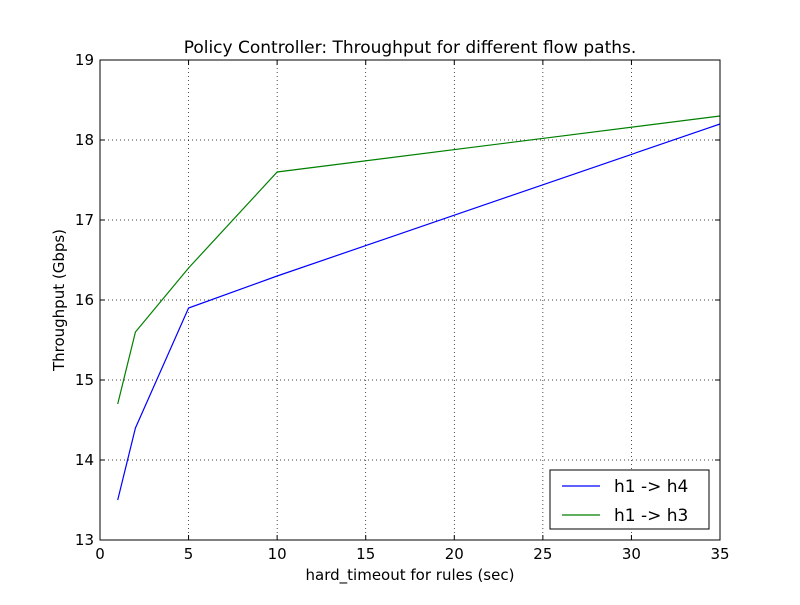  I want to click on y-axis-label: Throughput (Gbps), so click(59, 300).